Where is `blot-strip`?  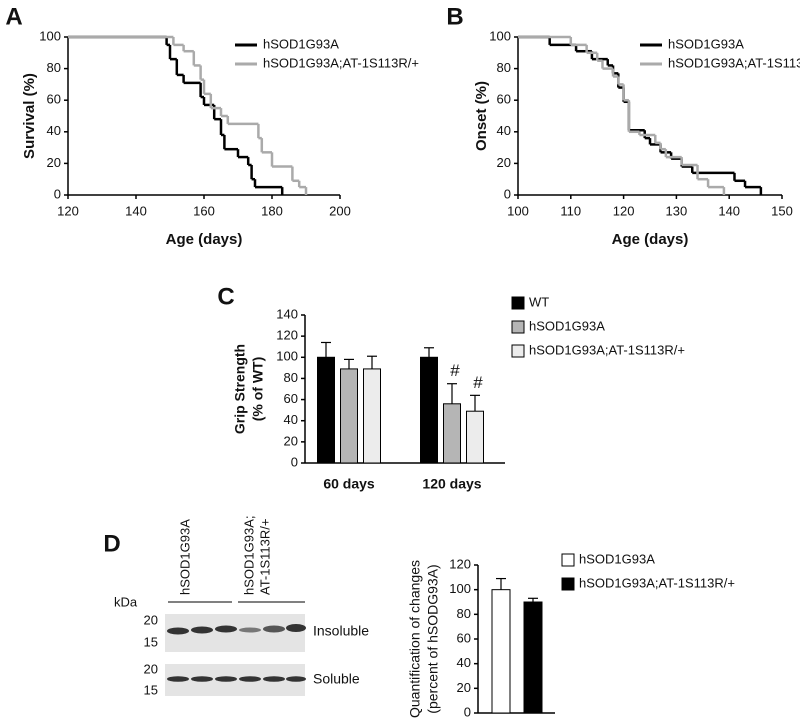
blot-strip is located at coordinates (235, 633).